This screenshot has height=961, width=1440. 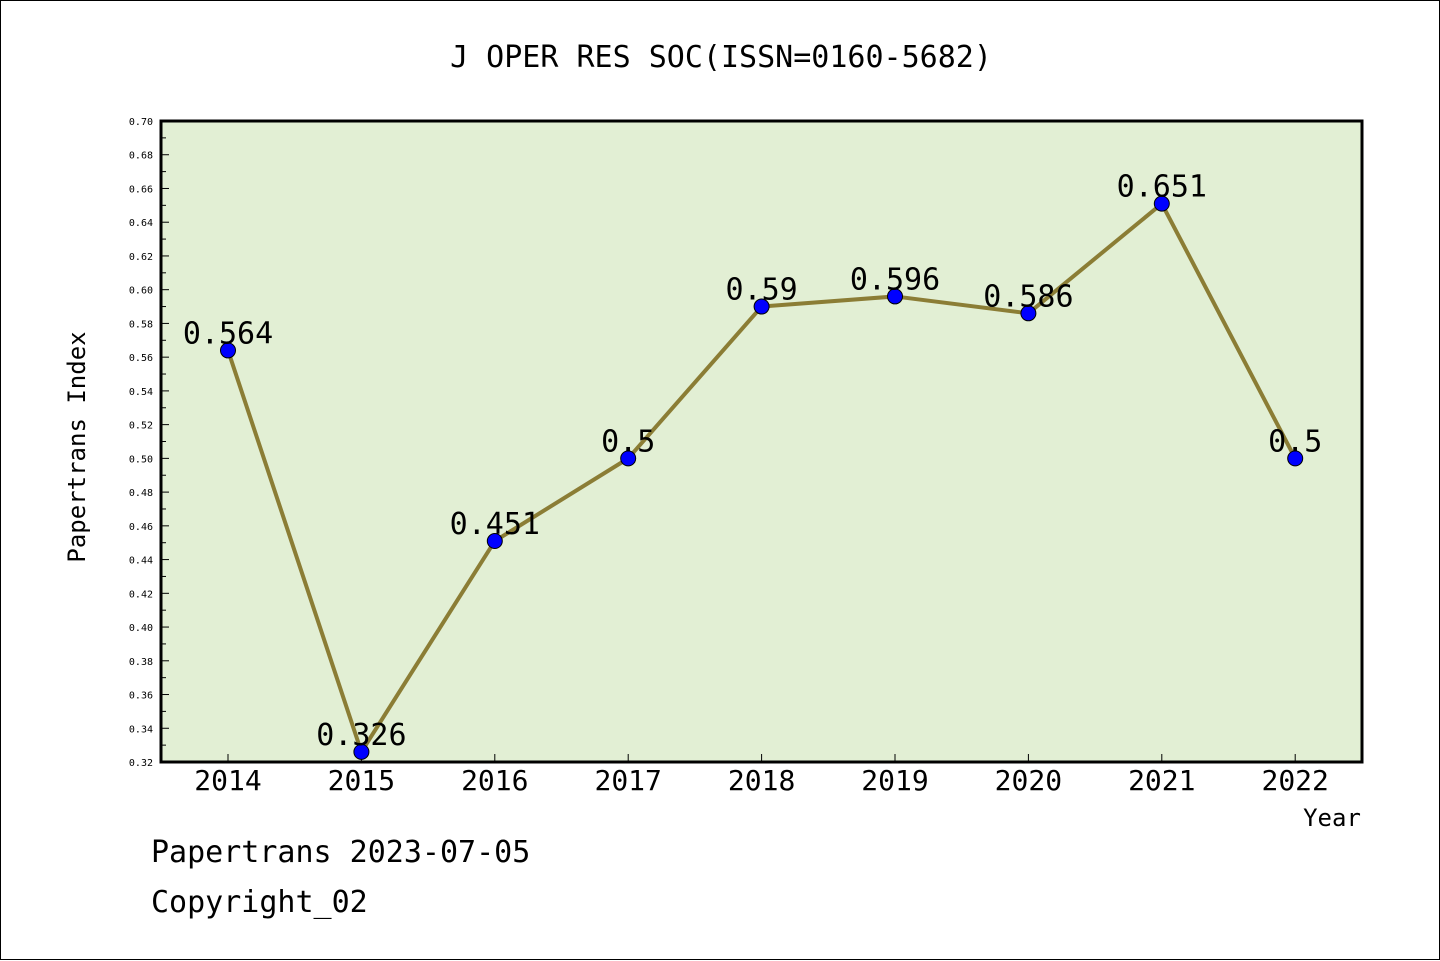 I want to click on data-label: 0.326, so click(x=361, y=735).